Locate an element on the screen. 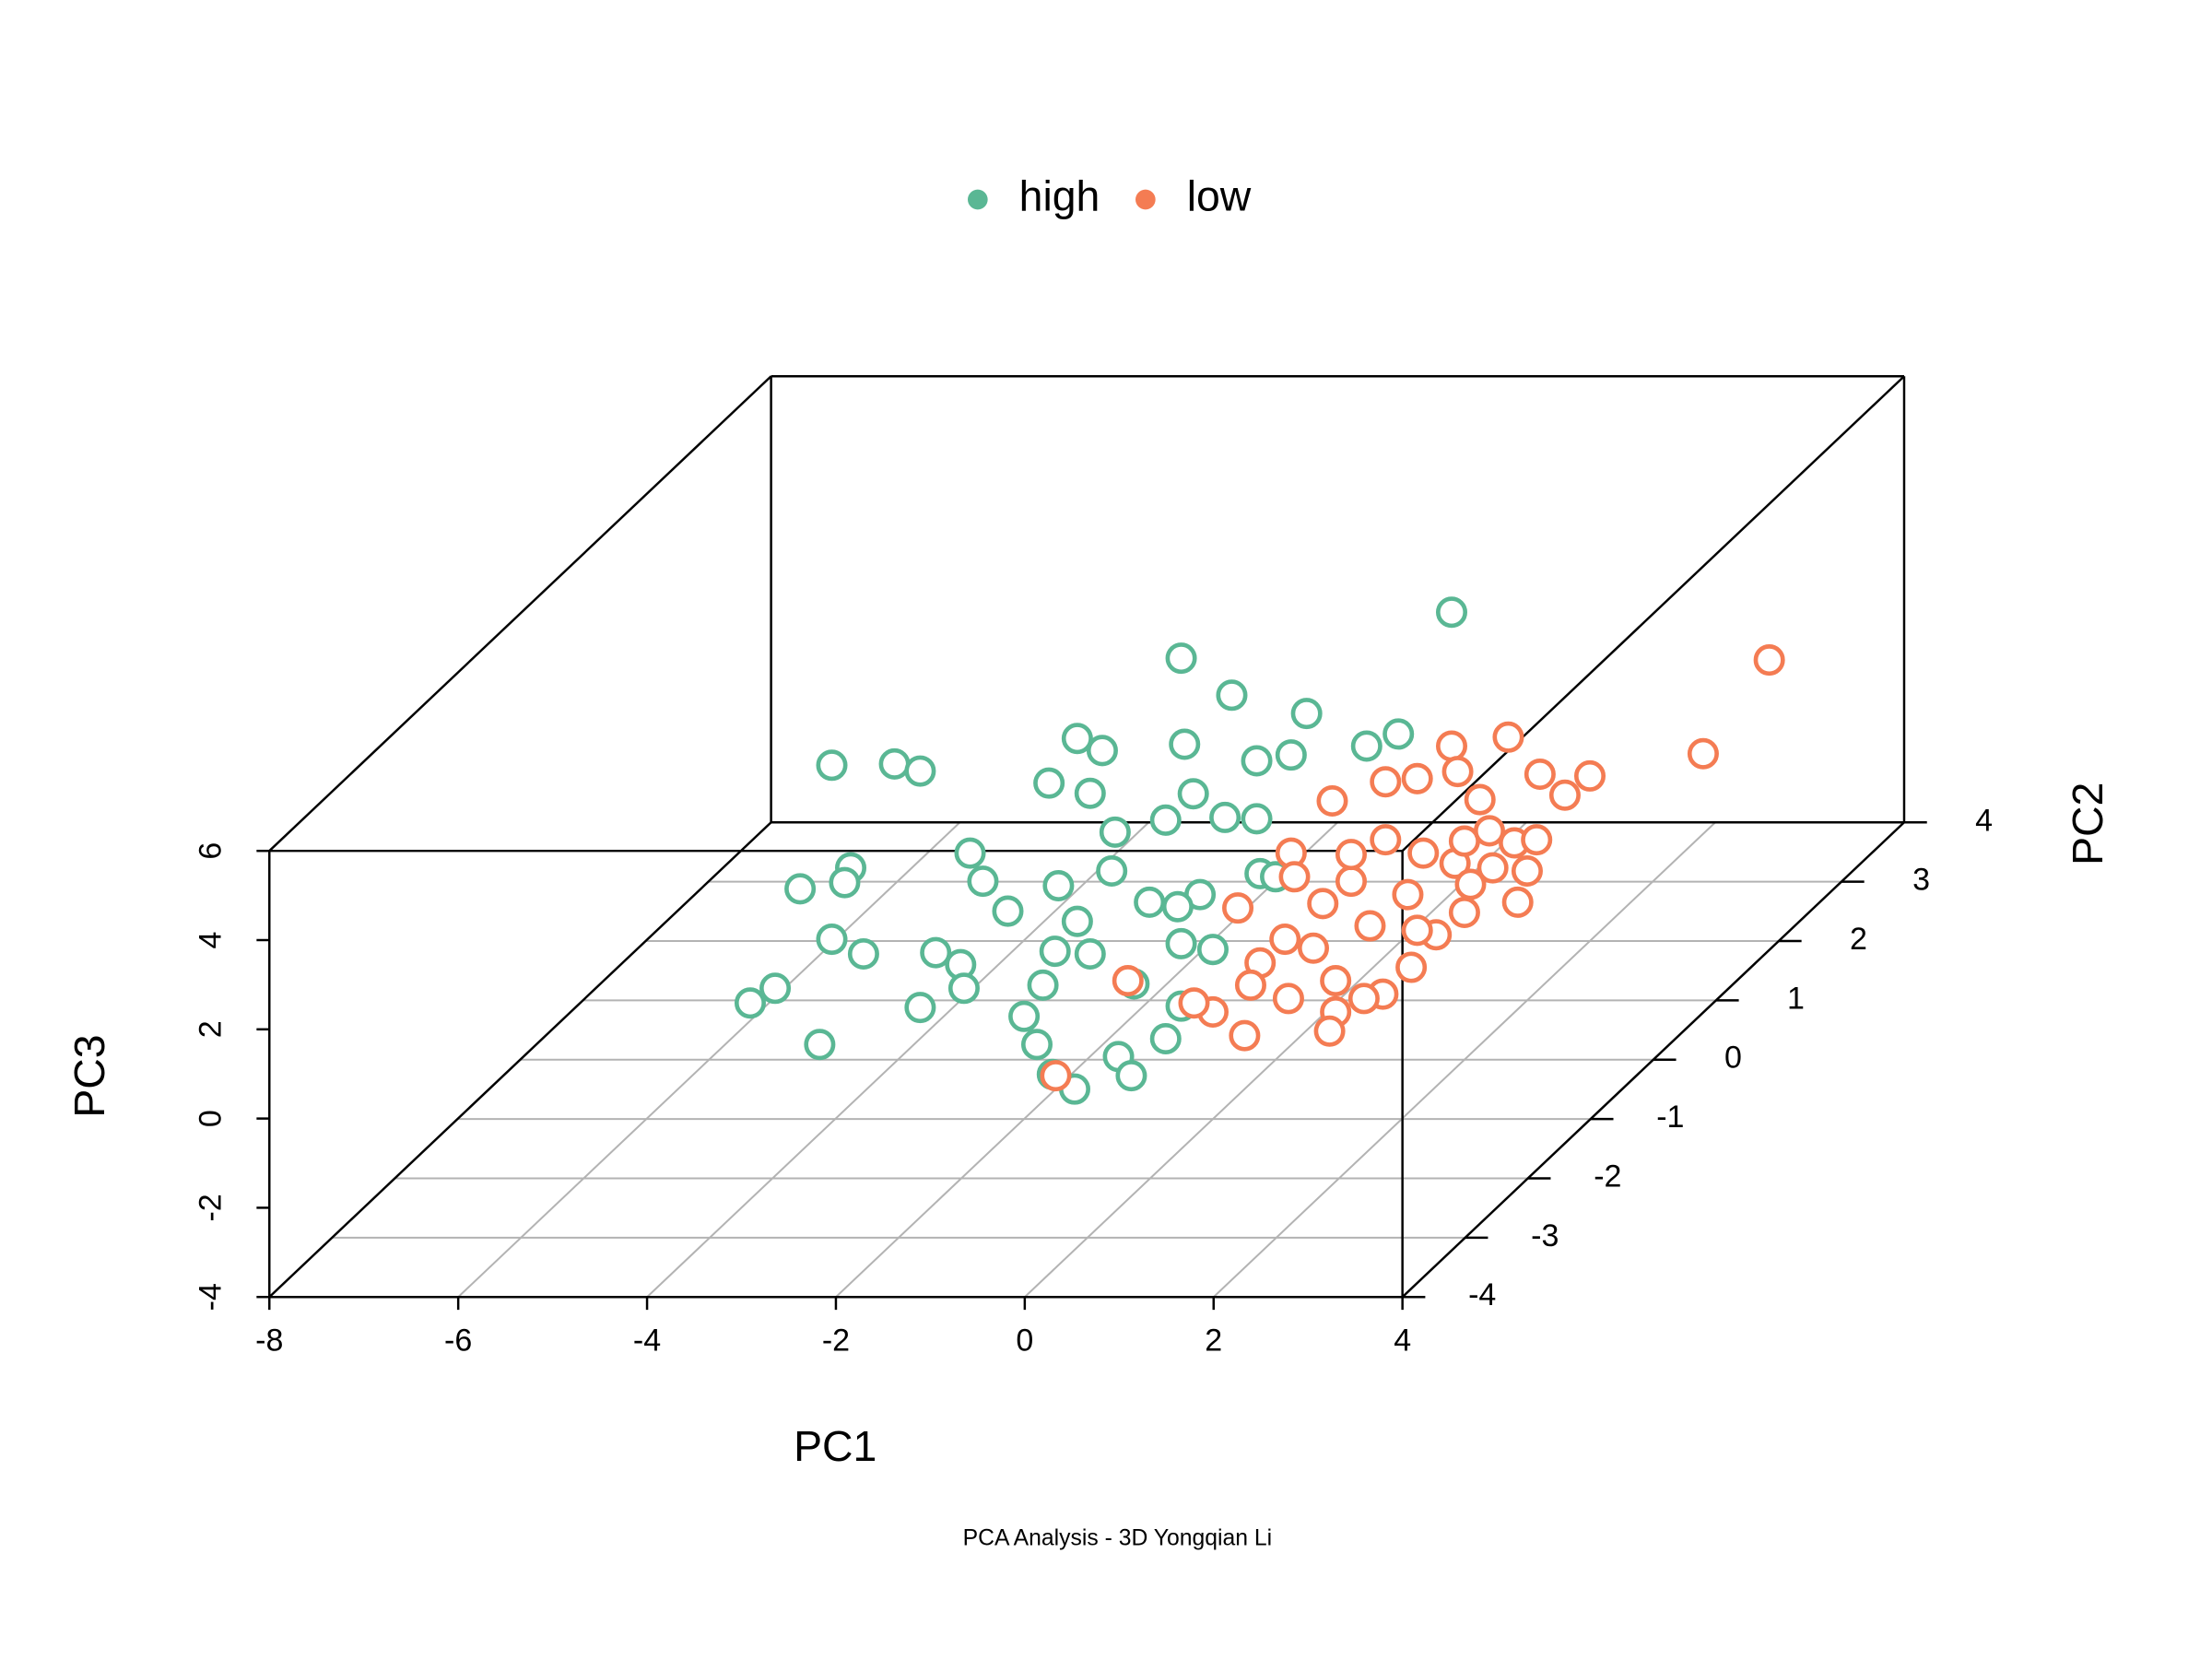  x-tick-label: -2 is located at coordinates (836, 1341).